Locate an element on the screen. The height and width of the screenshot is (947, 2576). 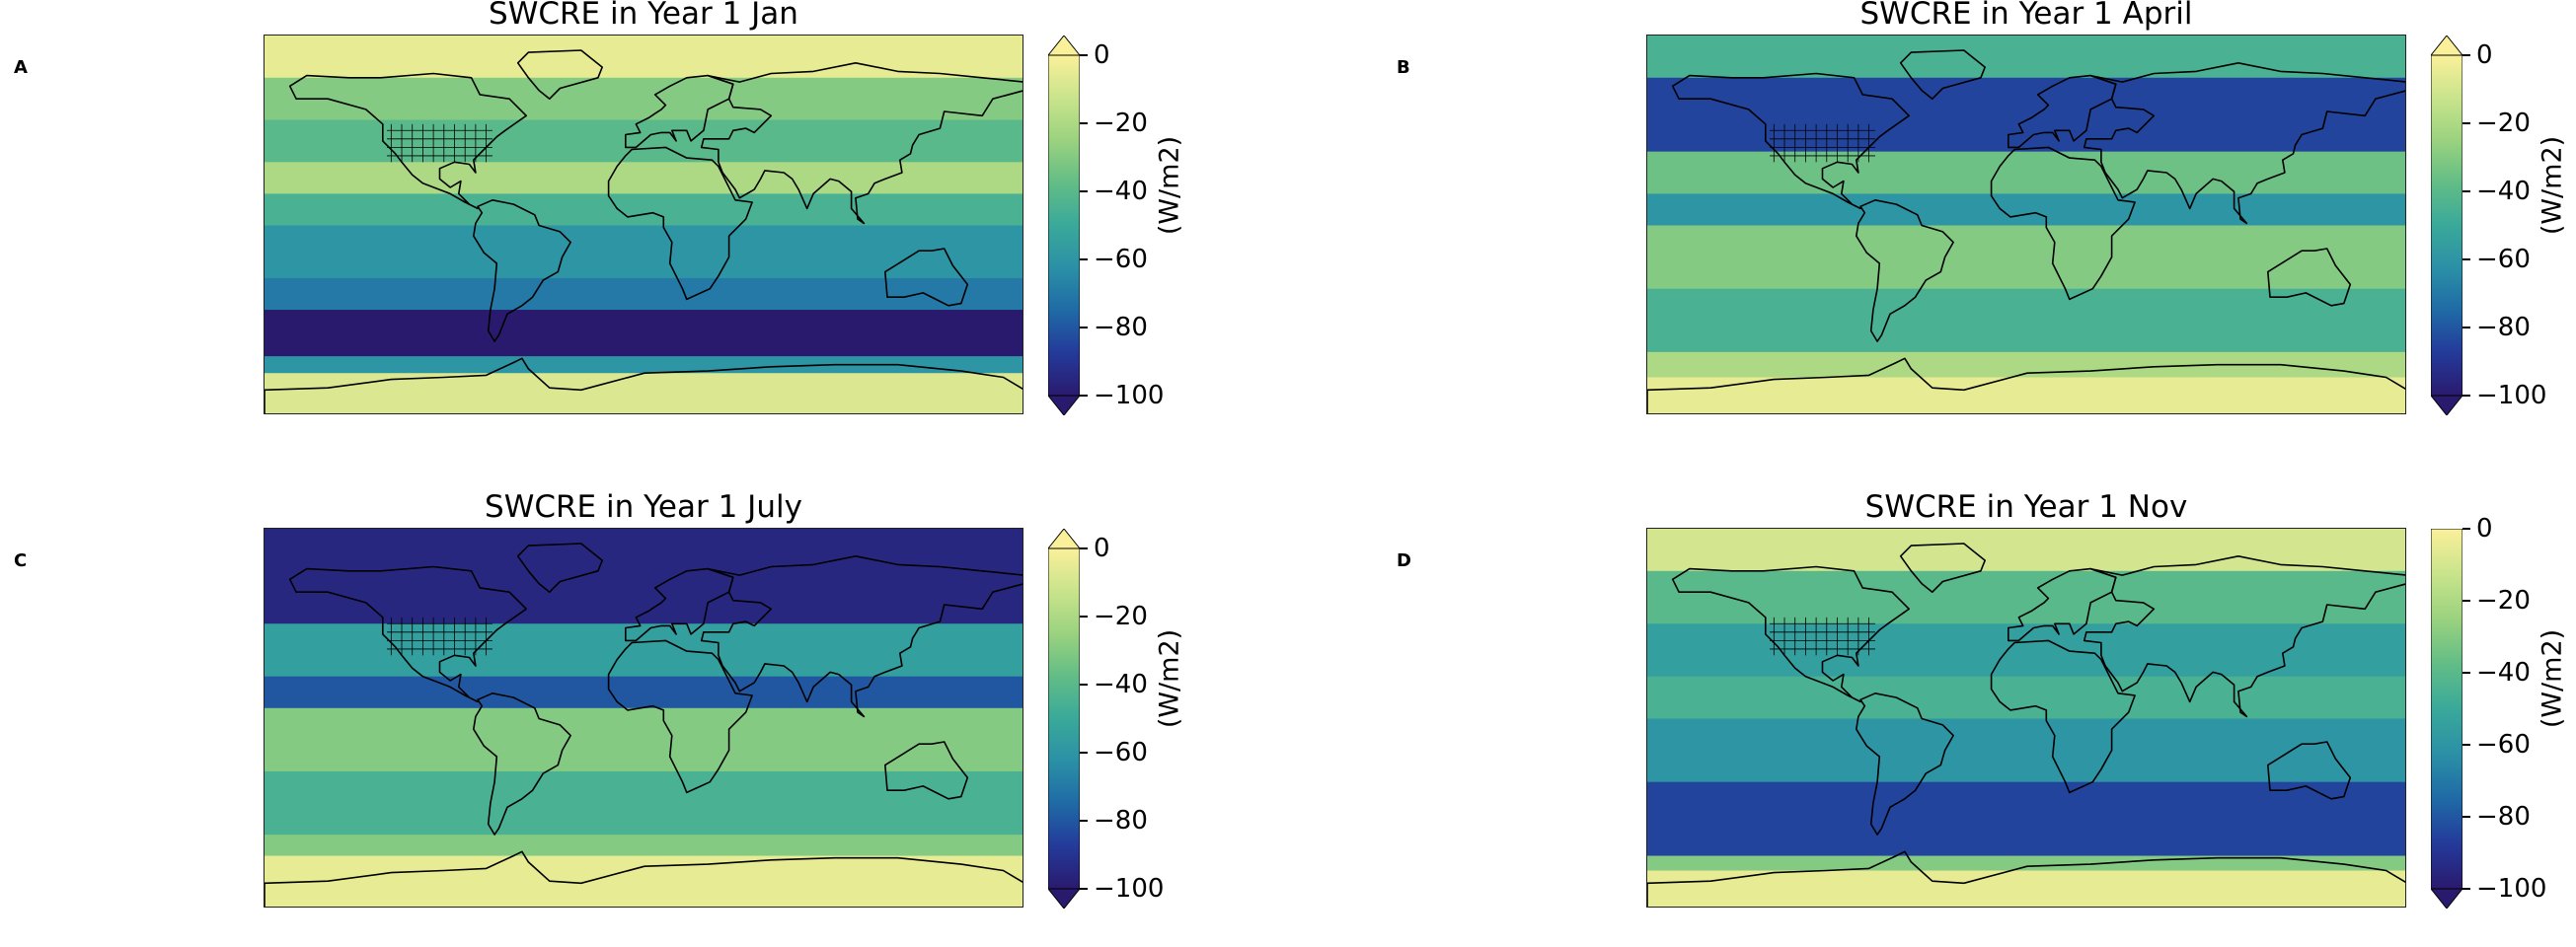
panel-letter: C is located at coordinates (21, 560).